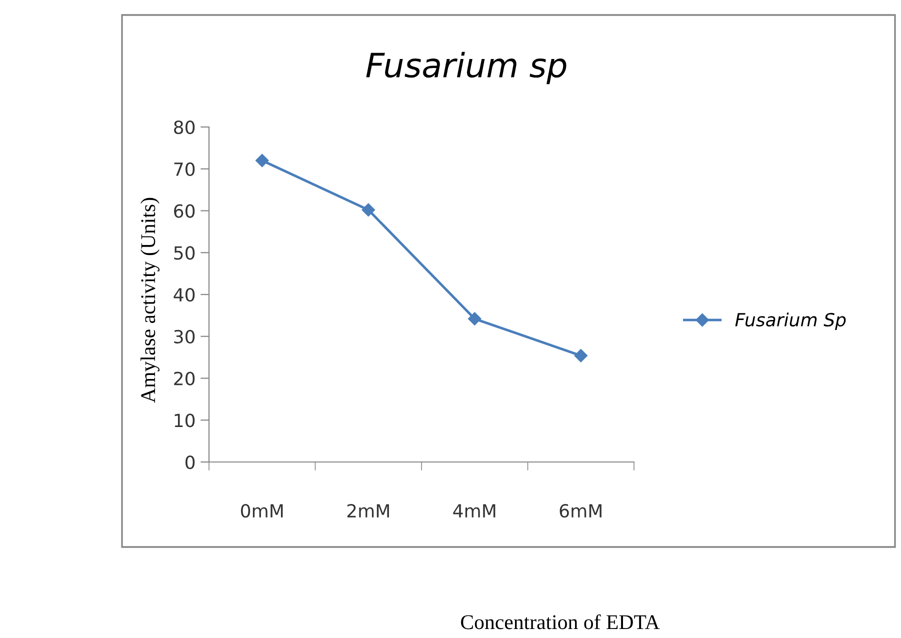  I want to click on y-tick-label: 40, so click(184, 295).